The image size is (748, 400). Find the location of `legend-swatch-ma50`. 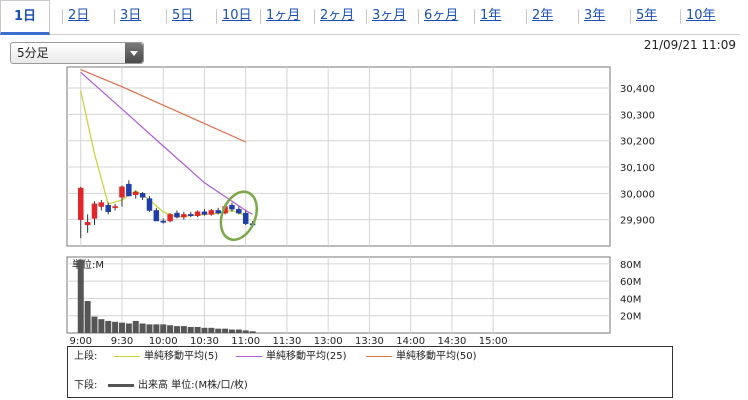

legend-swatch-ma50 is located at coordinates (379, 356).